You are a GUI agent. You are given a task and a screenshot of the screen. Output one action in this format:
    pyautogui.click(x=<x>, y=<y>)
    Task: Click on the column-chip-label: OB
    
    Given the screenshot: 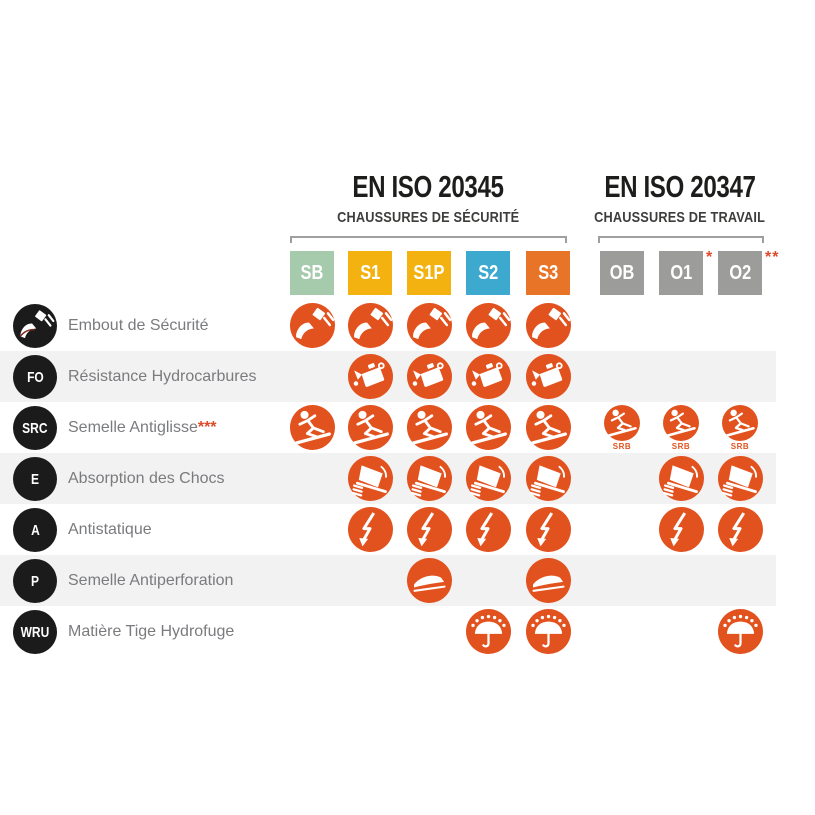 What is the action you would take?
    pyautogui.click(x=622, y=272)
    